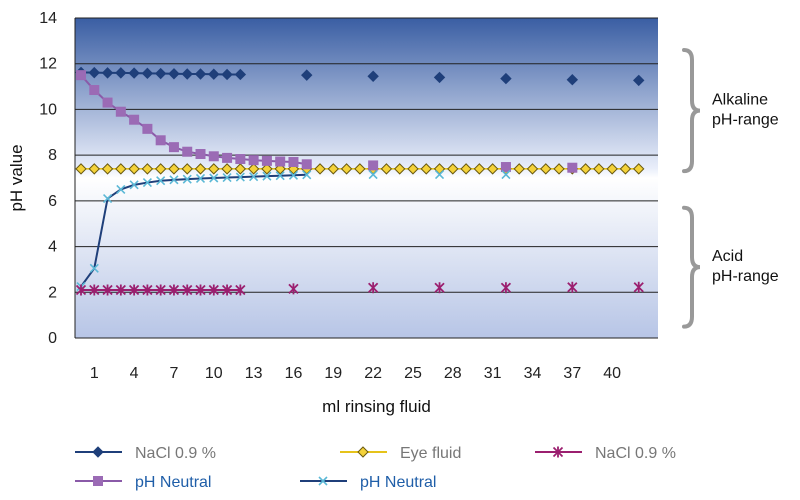  I want to click on legend-item: Eye fluid, so click(400, 453).